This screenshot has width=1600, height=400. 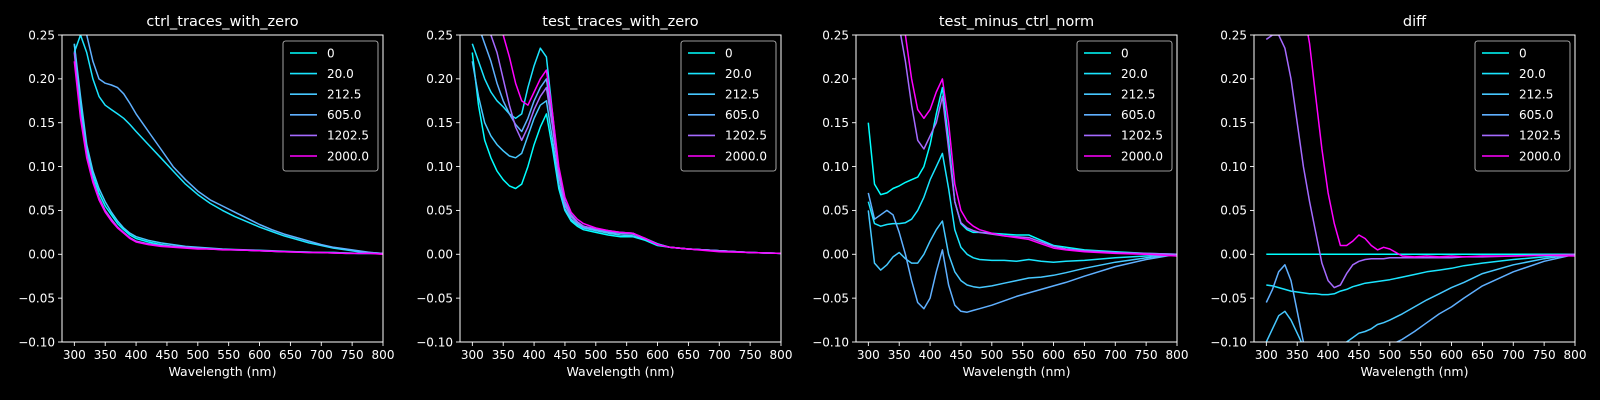 I want to click on plot-title: diff, so click(x=1415, y=22).